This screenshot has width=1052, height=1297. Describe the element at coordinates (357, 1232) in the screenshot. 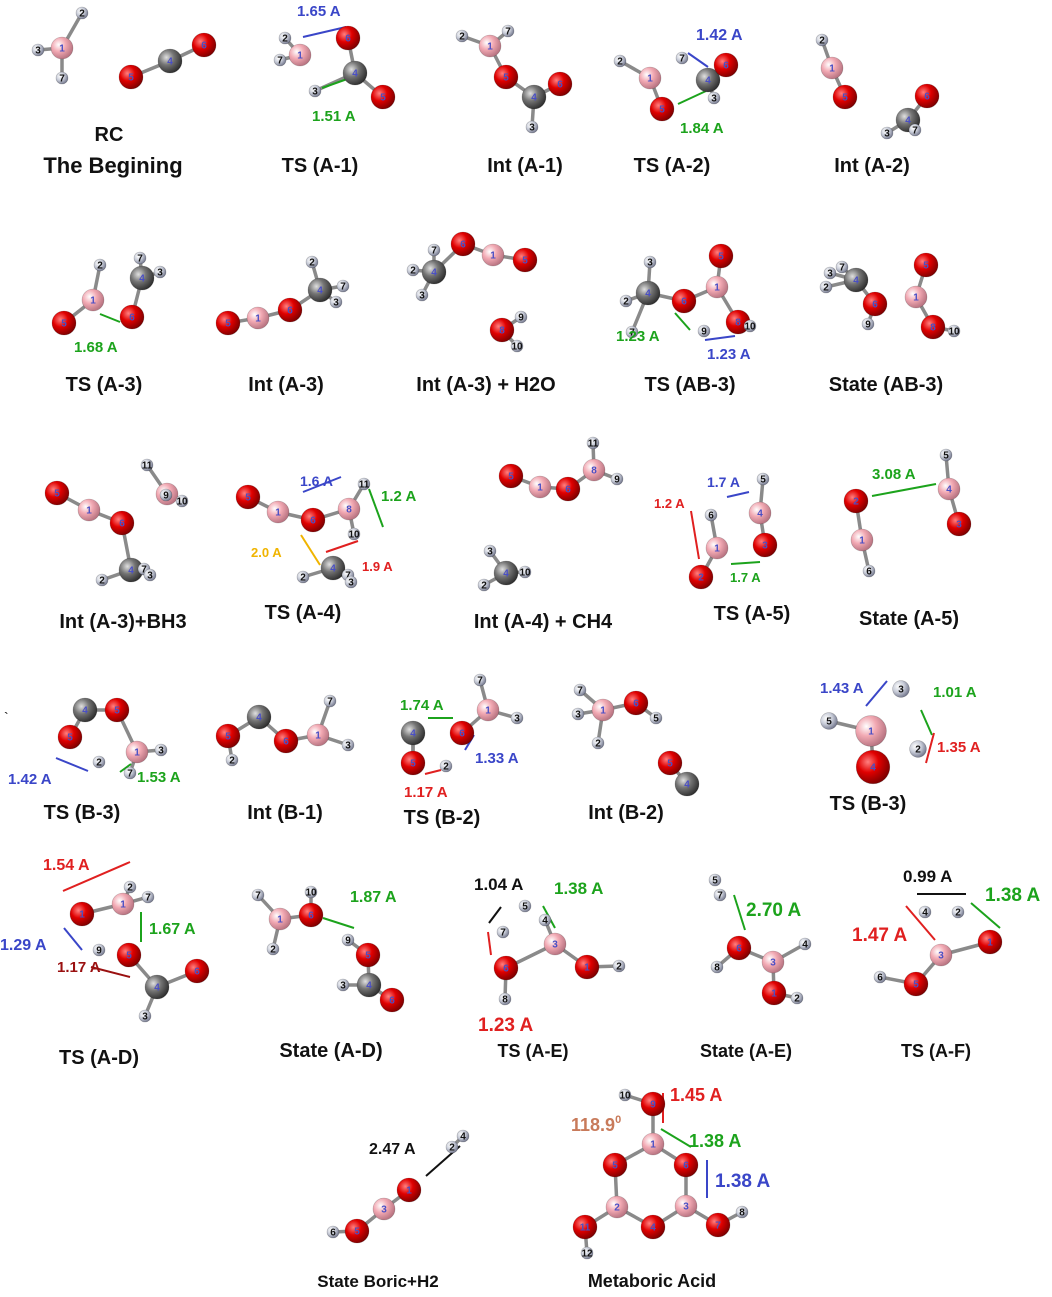

I see `state-boric-h2-atom-number: 5` at that location.